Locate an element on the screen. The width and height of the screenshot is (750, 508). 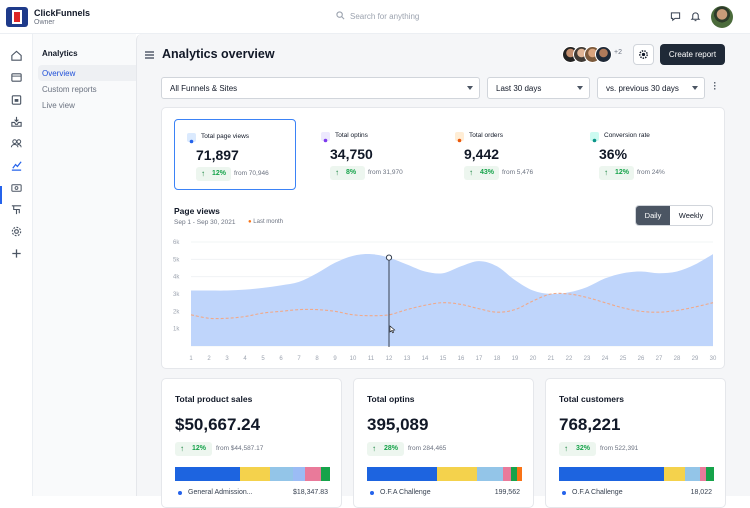
card-title: Total optins is located at coordinates (391, 399).